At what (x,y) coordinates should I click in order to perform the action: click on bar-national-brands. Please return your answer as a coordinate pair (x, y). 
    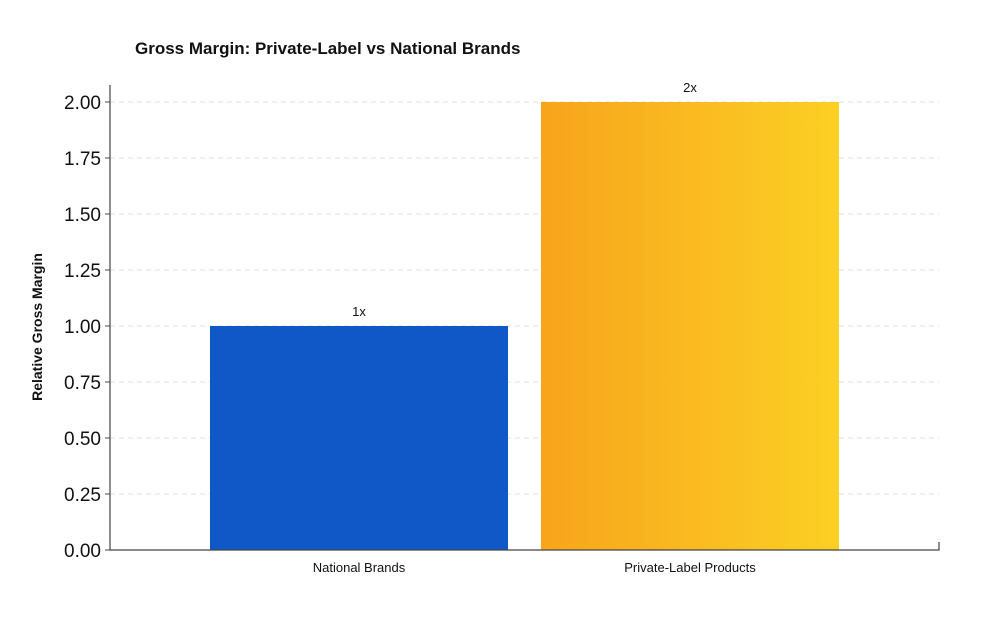
    Looking at the image, I should click on (359, 438).